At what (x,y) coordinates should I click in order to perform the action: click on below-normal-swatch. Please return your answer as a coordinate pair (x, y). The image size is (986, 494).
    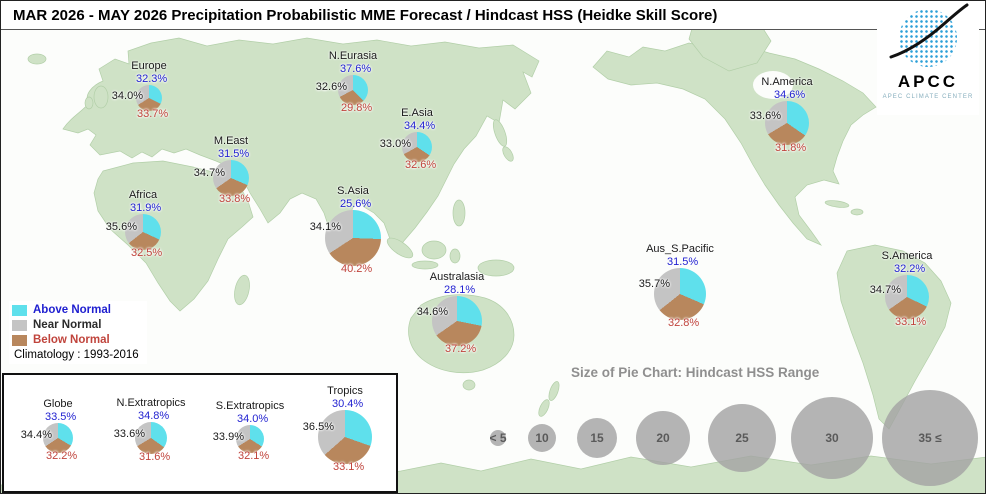
    Looking at the image, I should click on (19, 340).